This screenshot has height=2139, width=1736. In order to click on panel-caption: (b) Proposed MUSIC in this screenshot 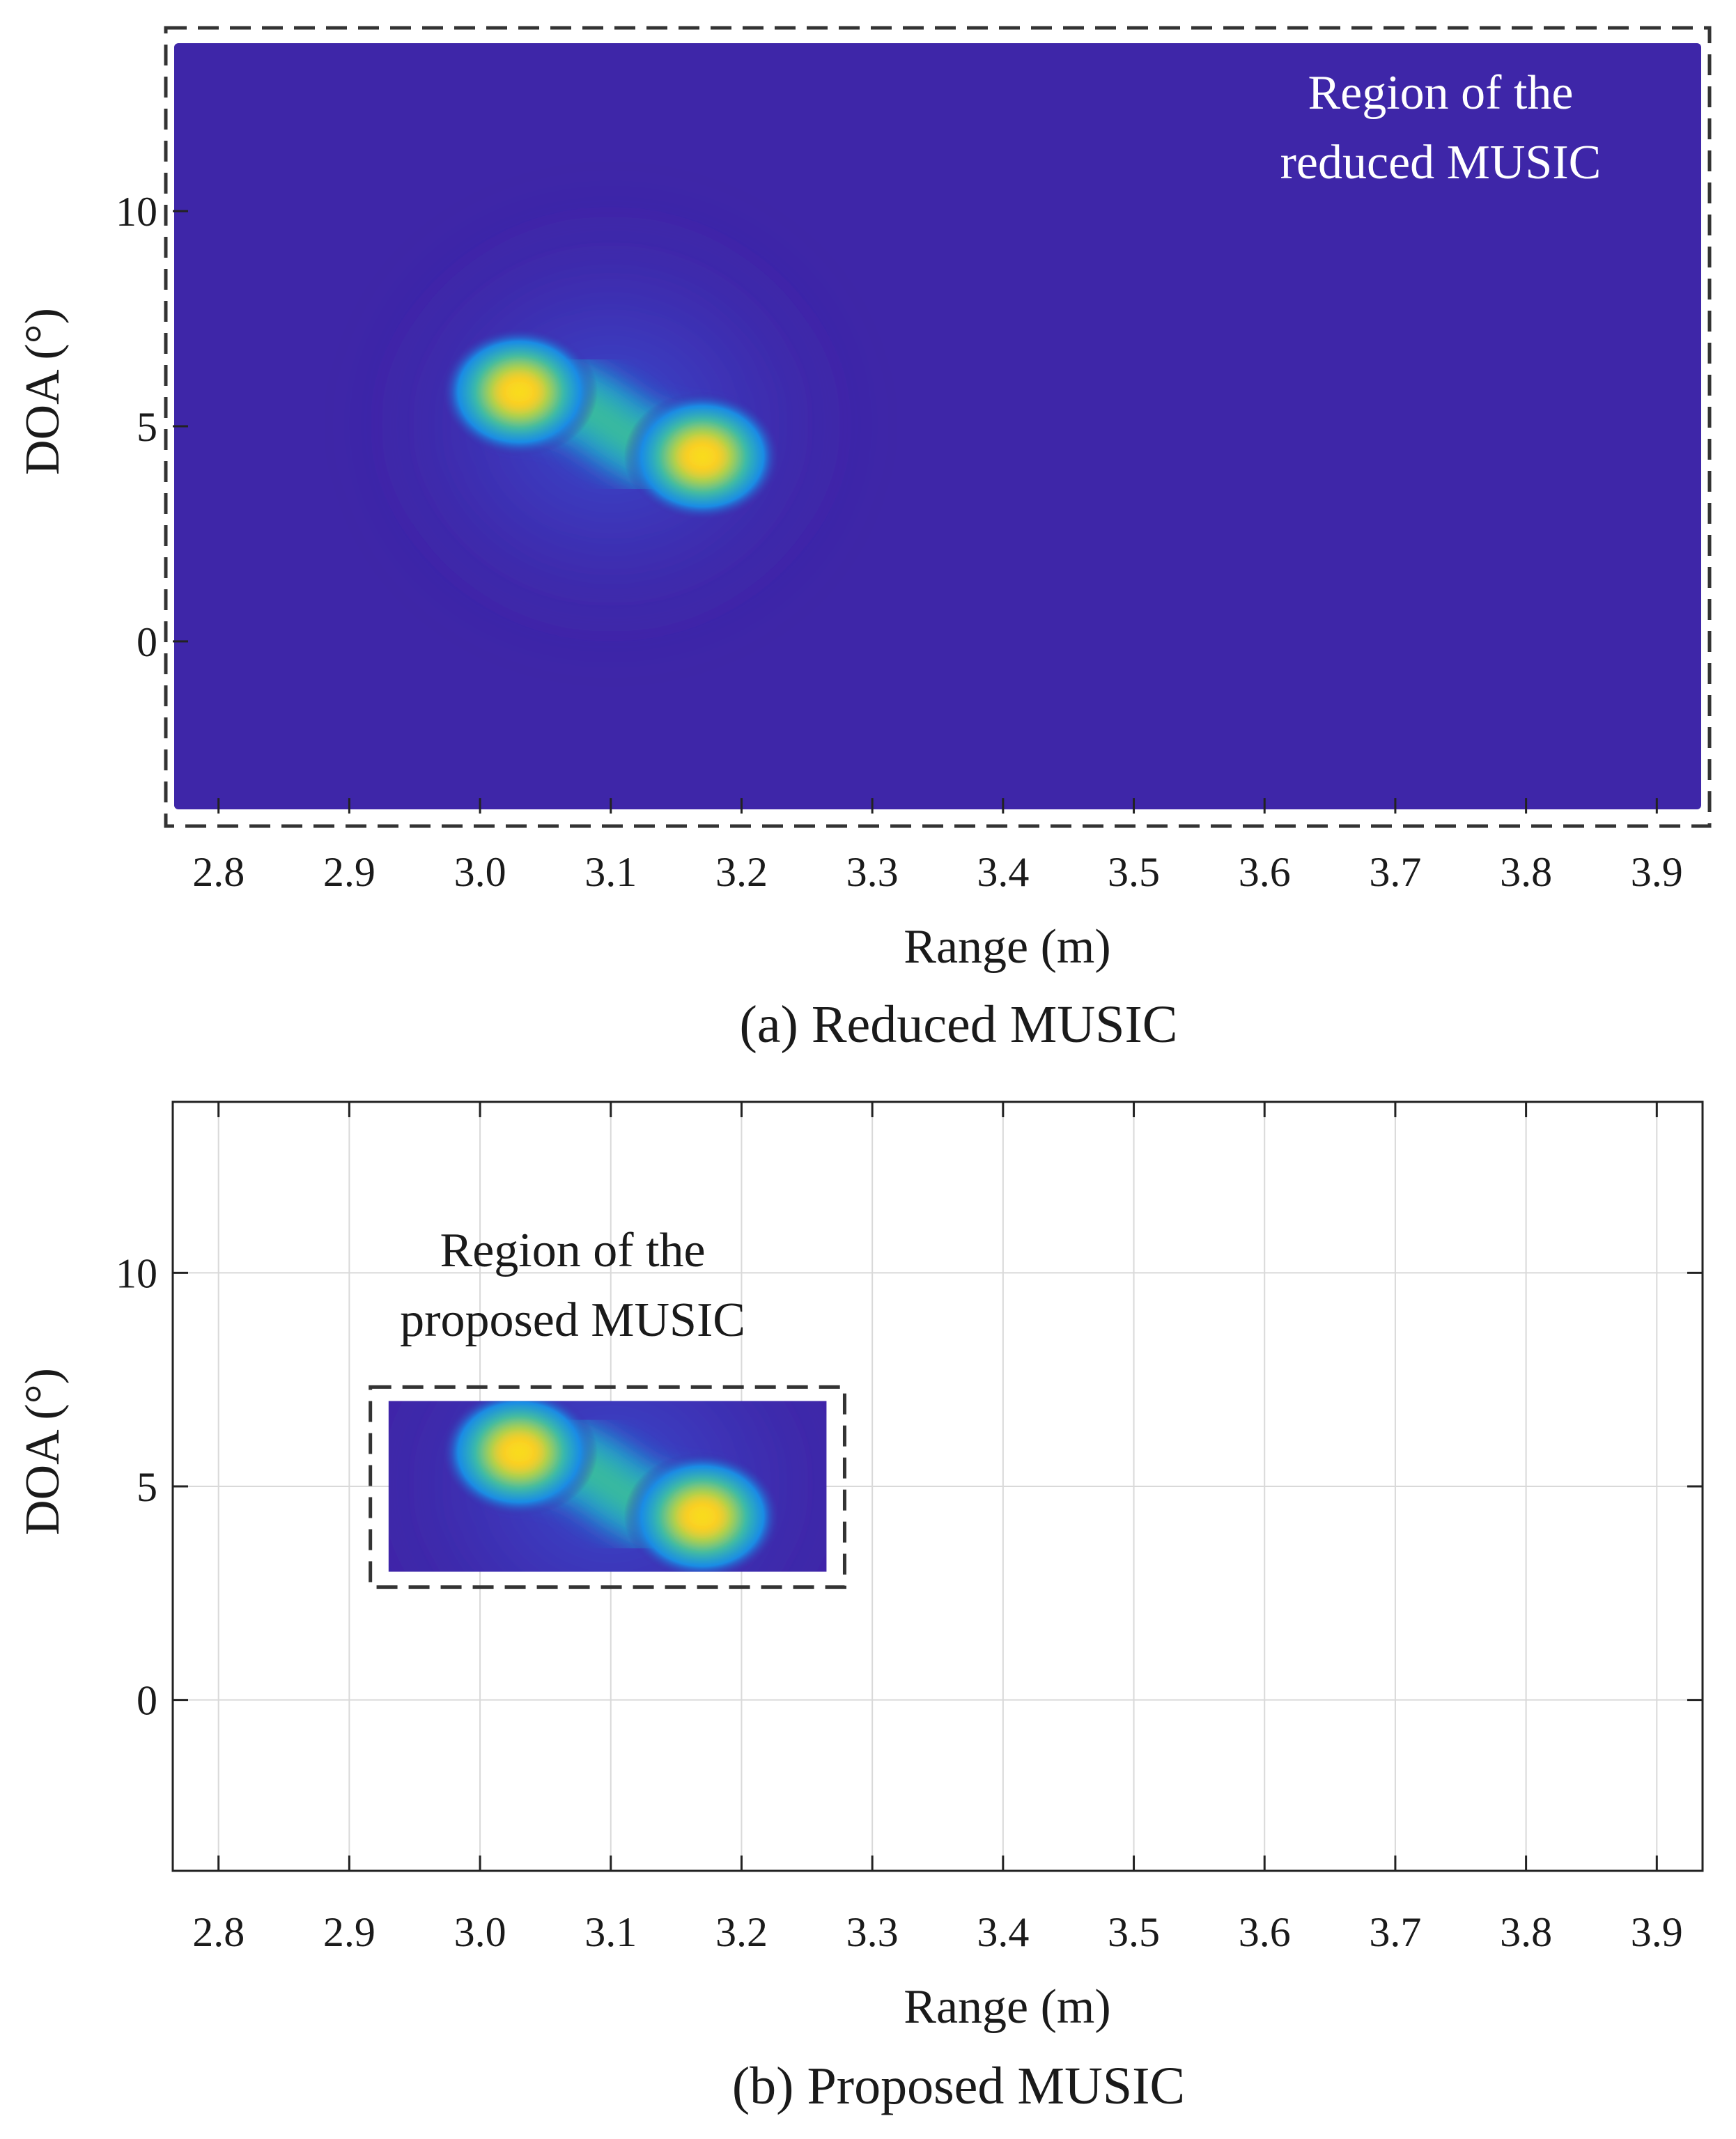, I will do `click(959, 2086)`.